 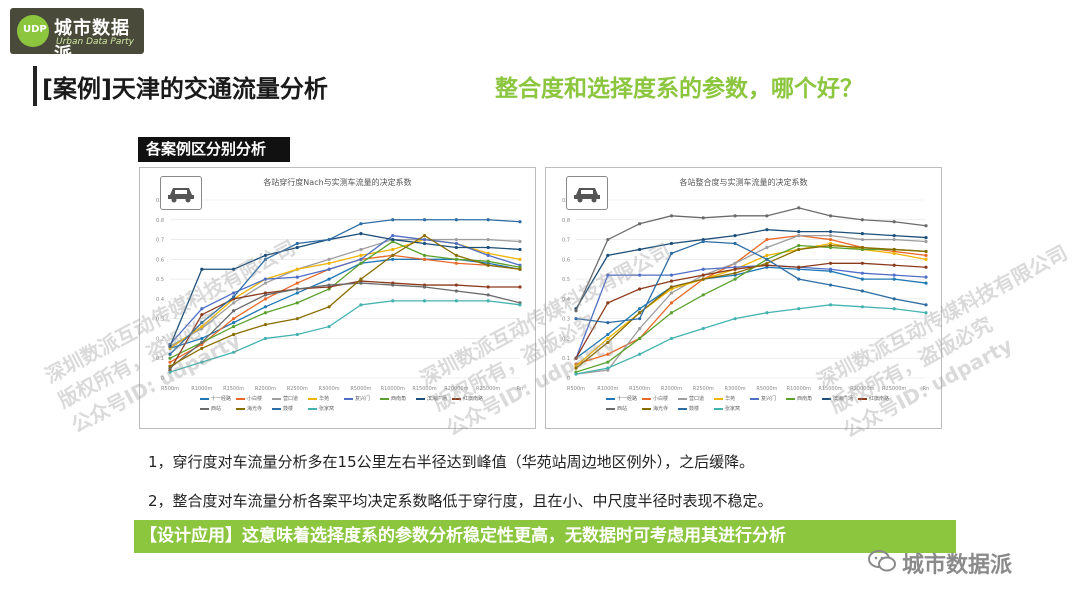 I want to click on y-tick-label: 0, so click(x=568, y=379).